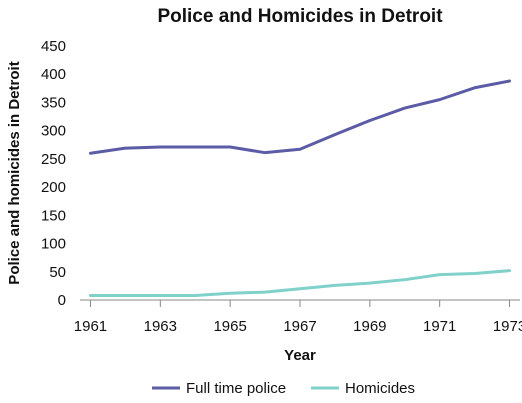  What do you see at coordinates (53, 173) in the screenshot?
I see `y-tick-labels: 0 50 100 150 200 250 300 350 400 450` at bounding box center [53, 173].